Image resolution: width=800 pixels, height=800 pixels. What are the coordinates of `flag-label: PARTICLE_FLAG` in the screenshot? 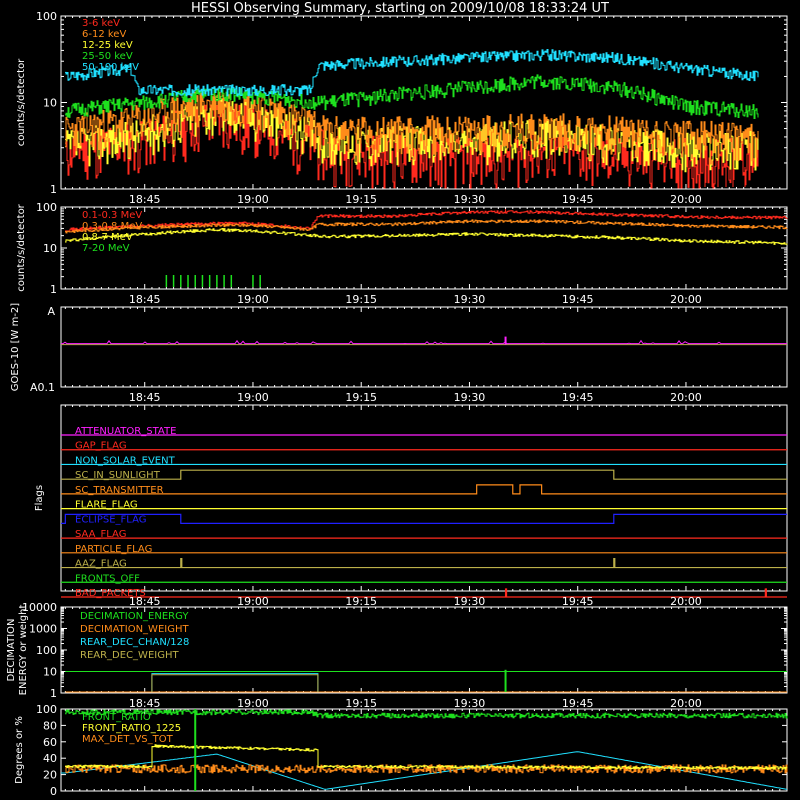 It's located at (113, 549).